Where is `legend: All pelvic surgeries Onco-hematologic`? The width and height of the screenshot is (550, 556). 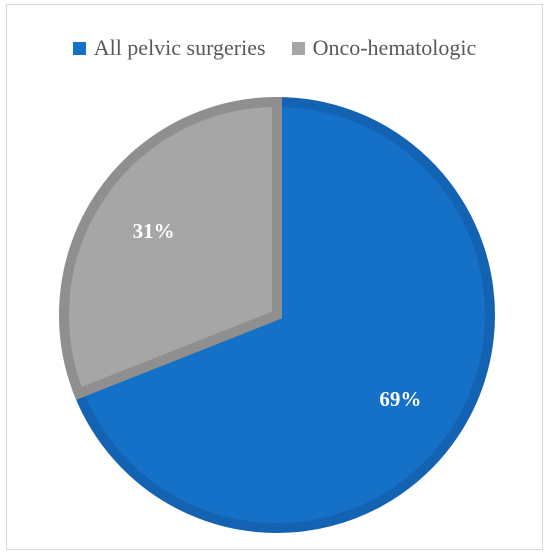 legend: All pelvic surgeries Onco-hematologic is located at coordinates (274, 48).